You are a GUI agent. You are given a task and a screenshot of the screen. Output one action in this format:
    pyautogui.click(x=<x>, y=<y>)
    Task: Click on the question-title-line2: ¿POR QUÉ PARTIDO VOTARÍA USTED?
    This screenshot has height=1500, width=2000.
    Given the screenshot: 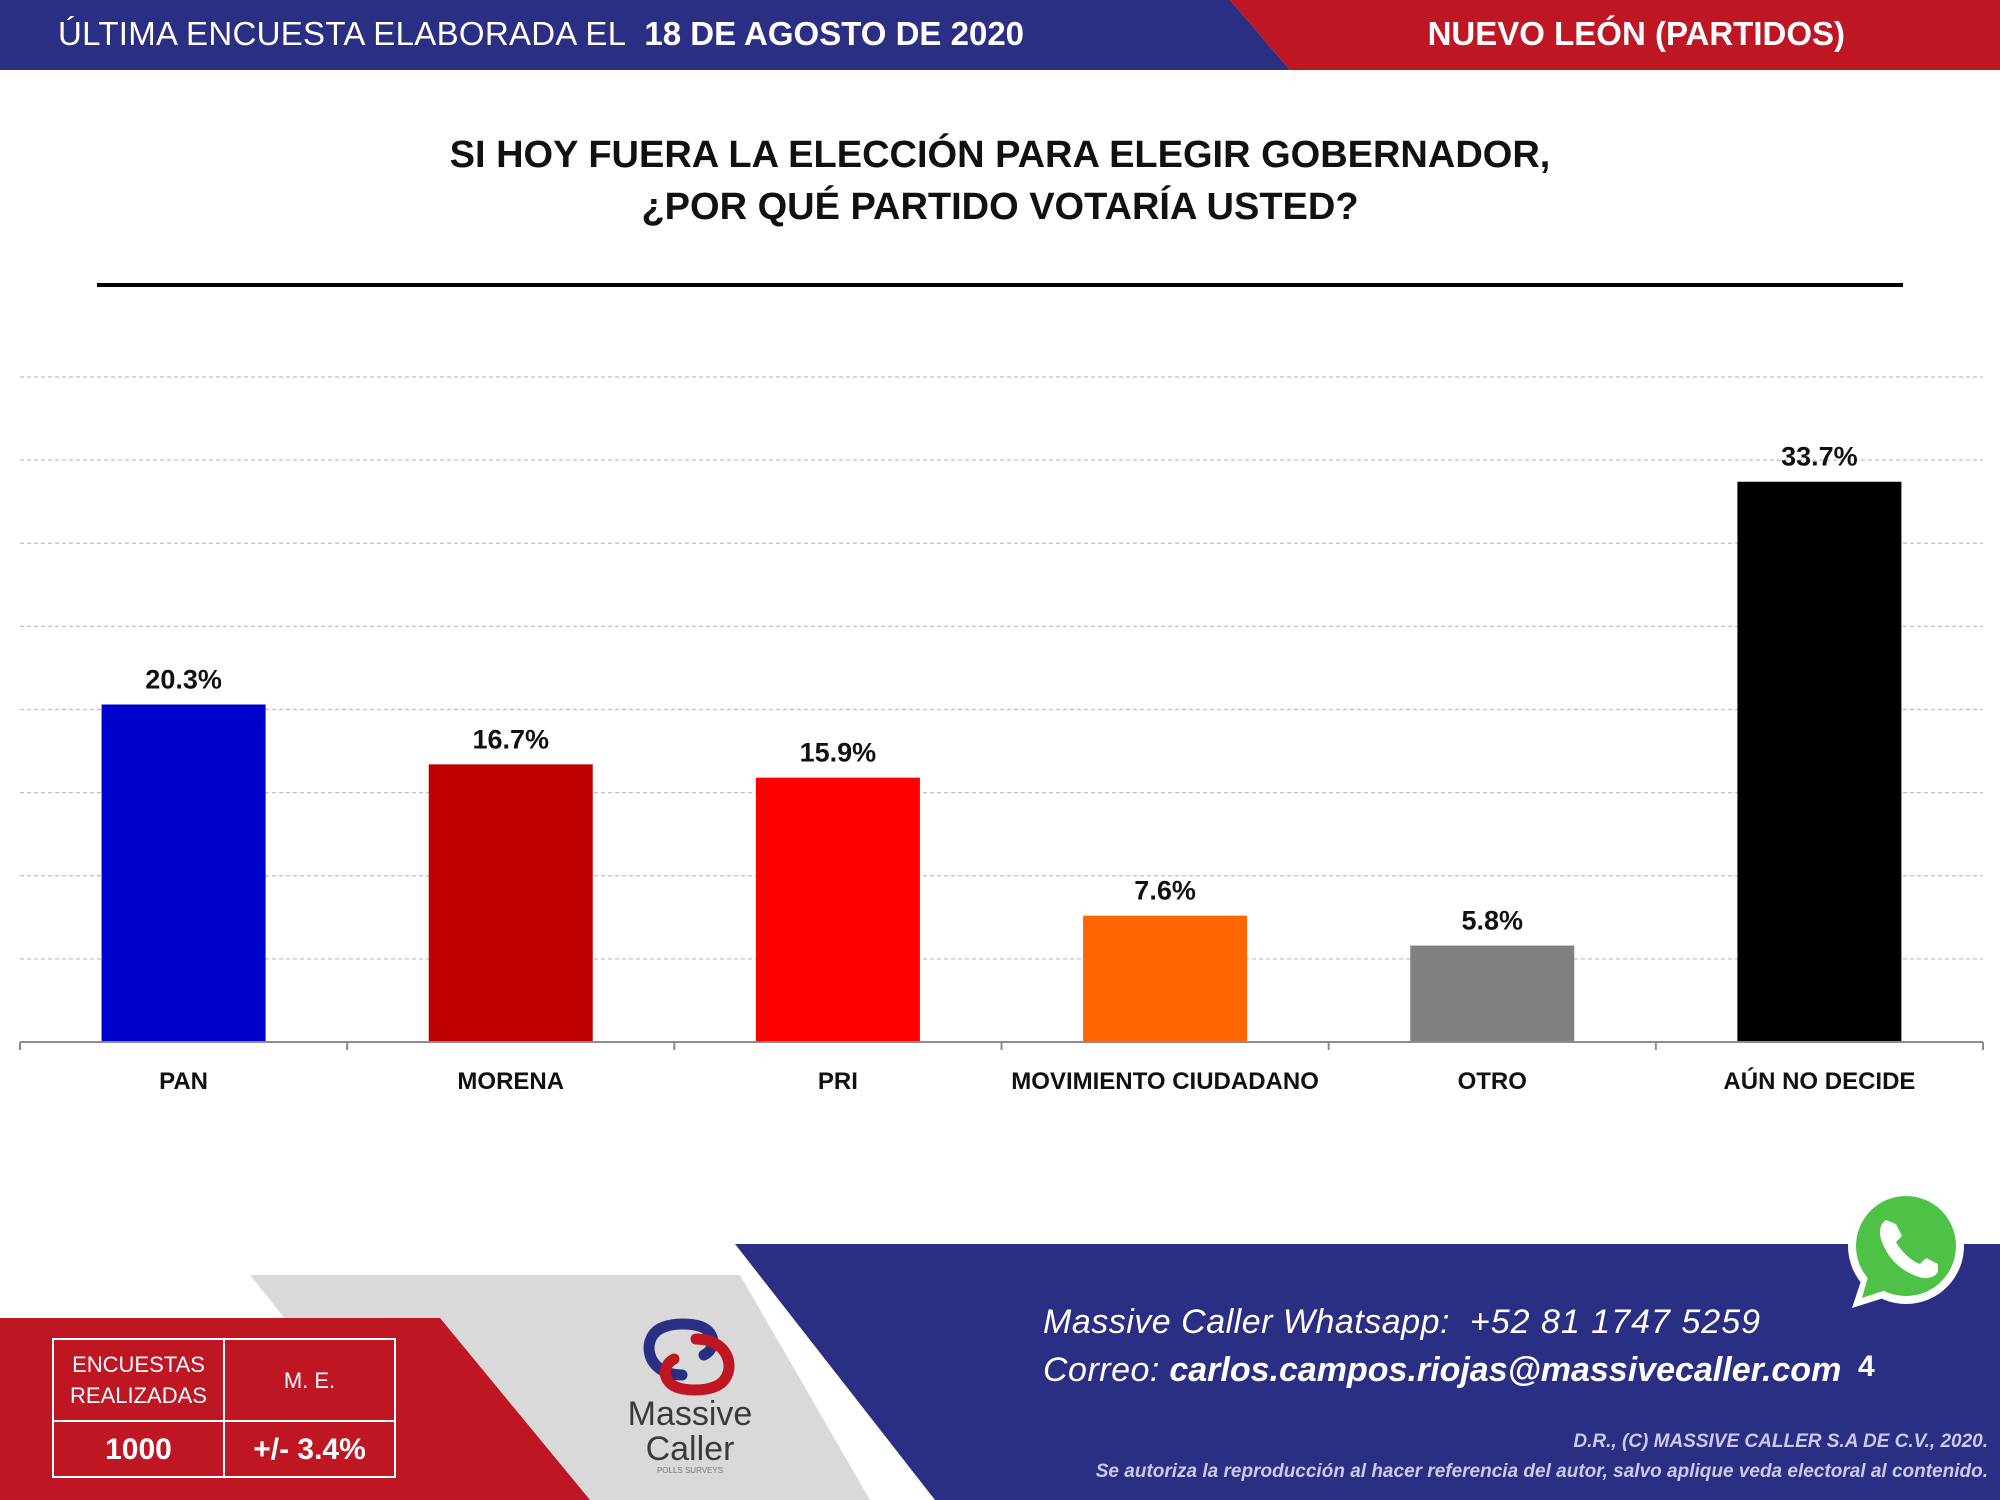 What is the action you would take?
    pyautogui.click(x=1000, y=207)
    